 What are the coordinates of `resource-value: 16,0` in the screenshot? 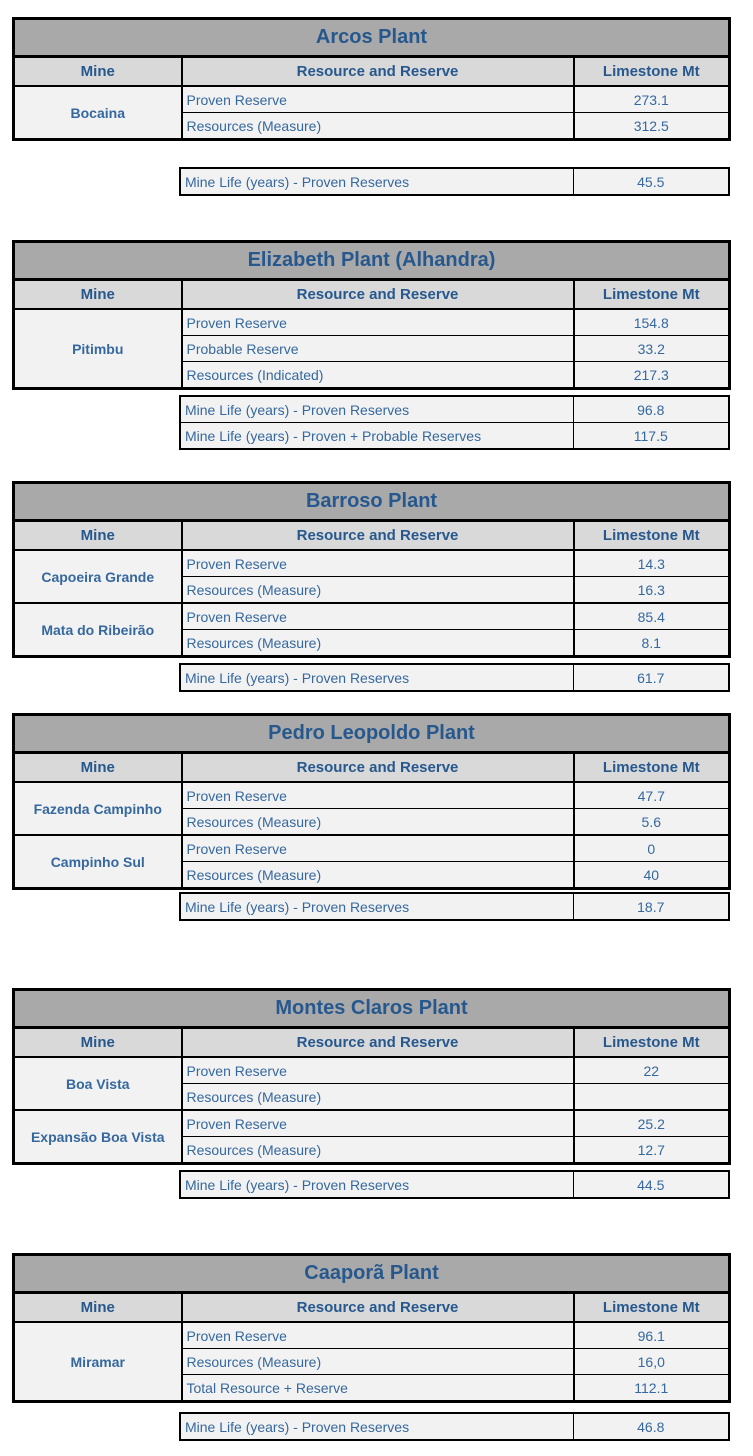 It's located at (651, 1361).